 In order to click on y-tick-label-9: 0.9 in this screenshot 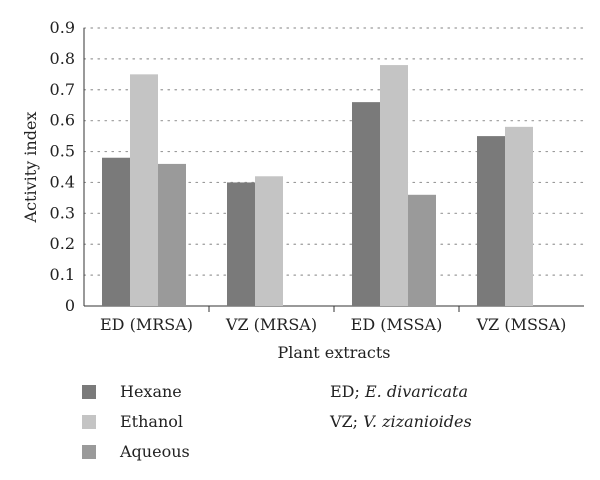, I will do `click(62, 27)`.